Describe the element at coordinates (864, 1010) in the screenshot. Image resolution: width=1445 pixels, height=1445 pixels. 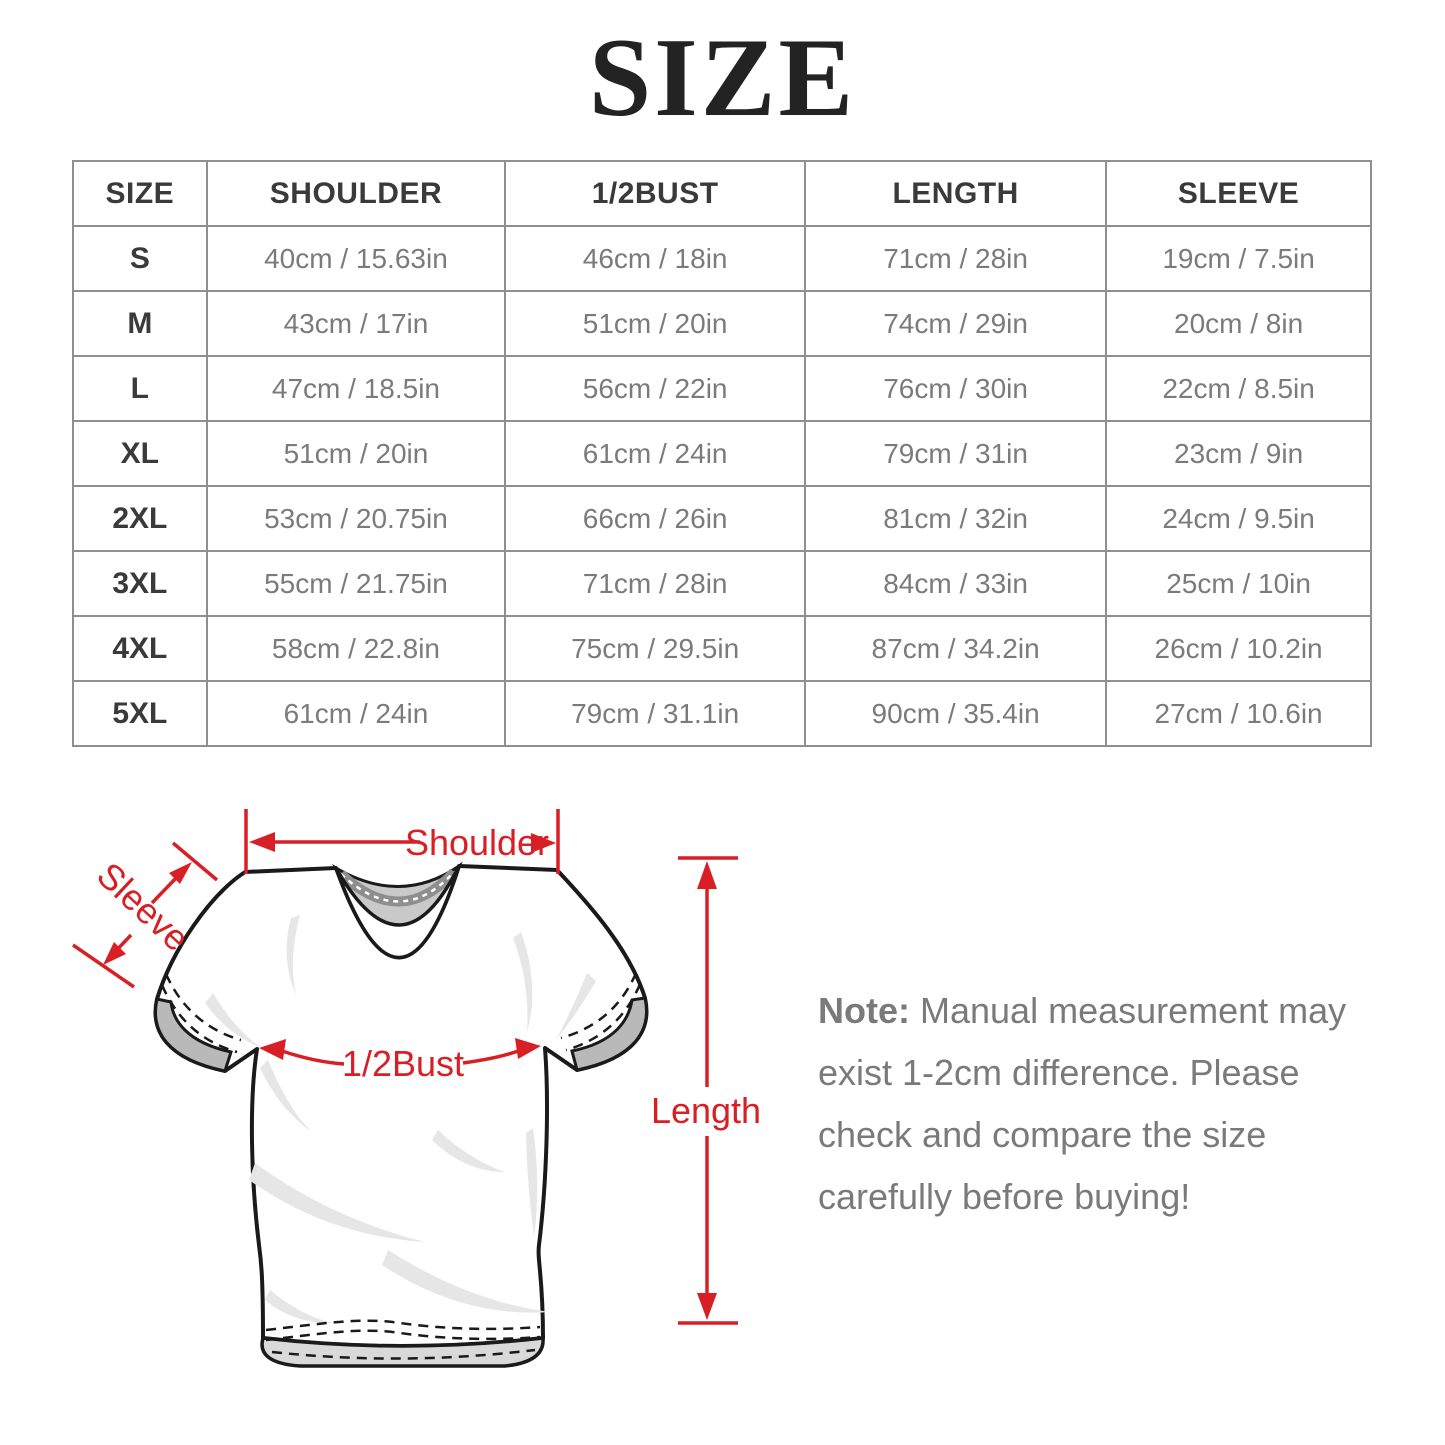
I see `note-label: Note:` at that location.